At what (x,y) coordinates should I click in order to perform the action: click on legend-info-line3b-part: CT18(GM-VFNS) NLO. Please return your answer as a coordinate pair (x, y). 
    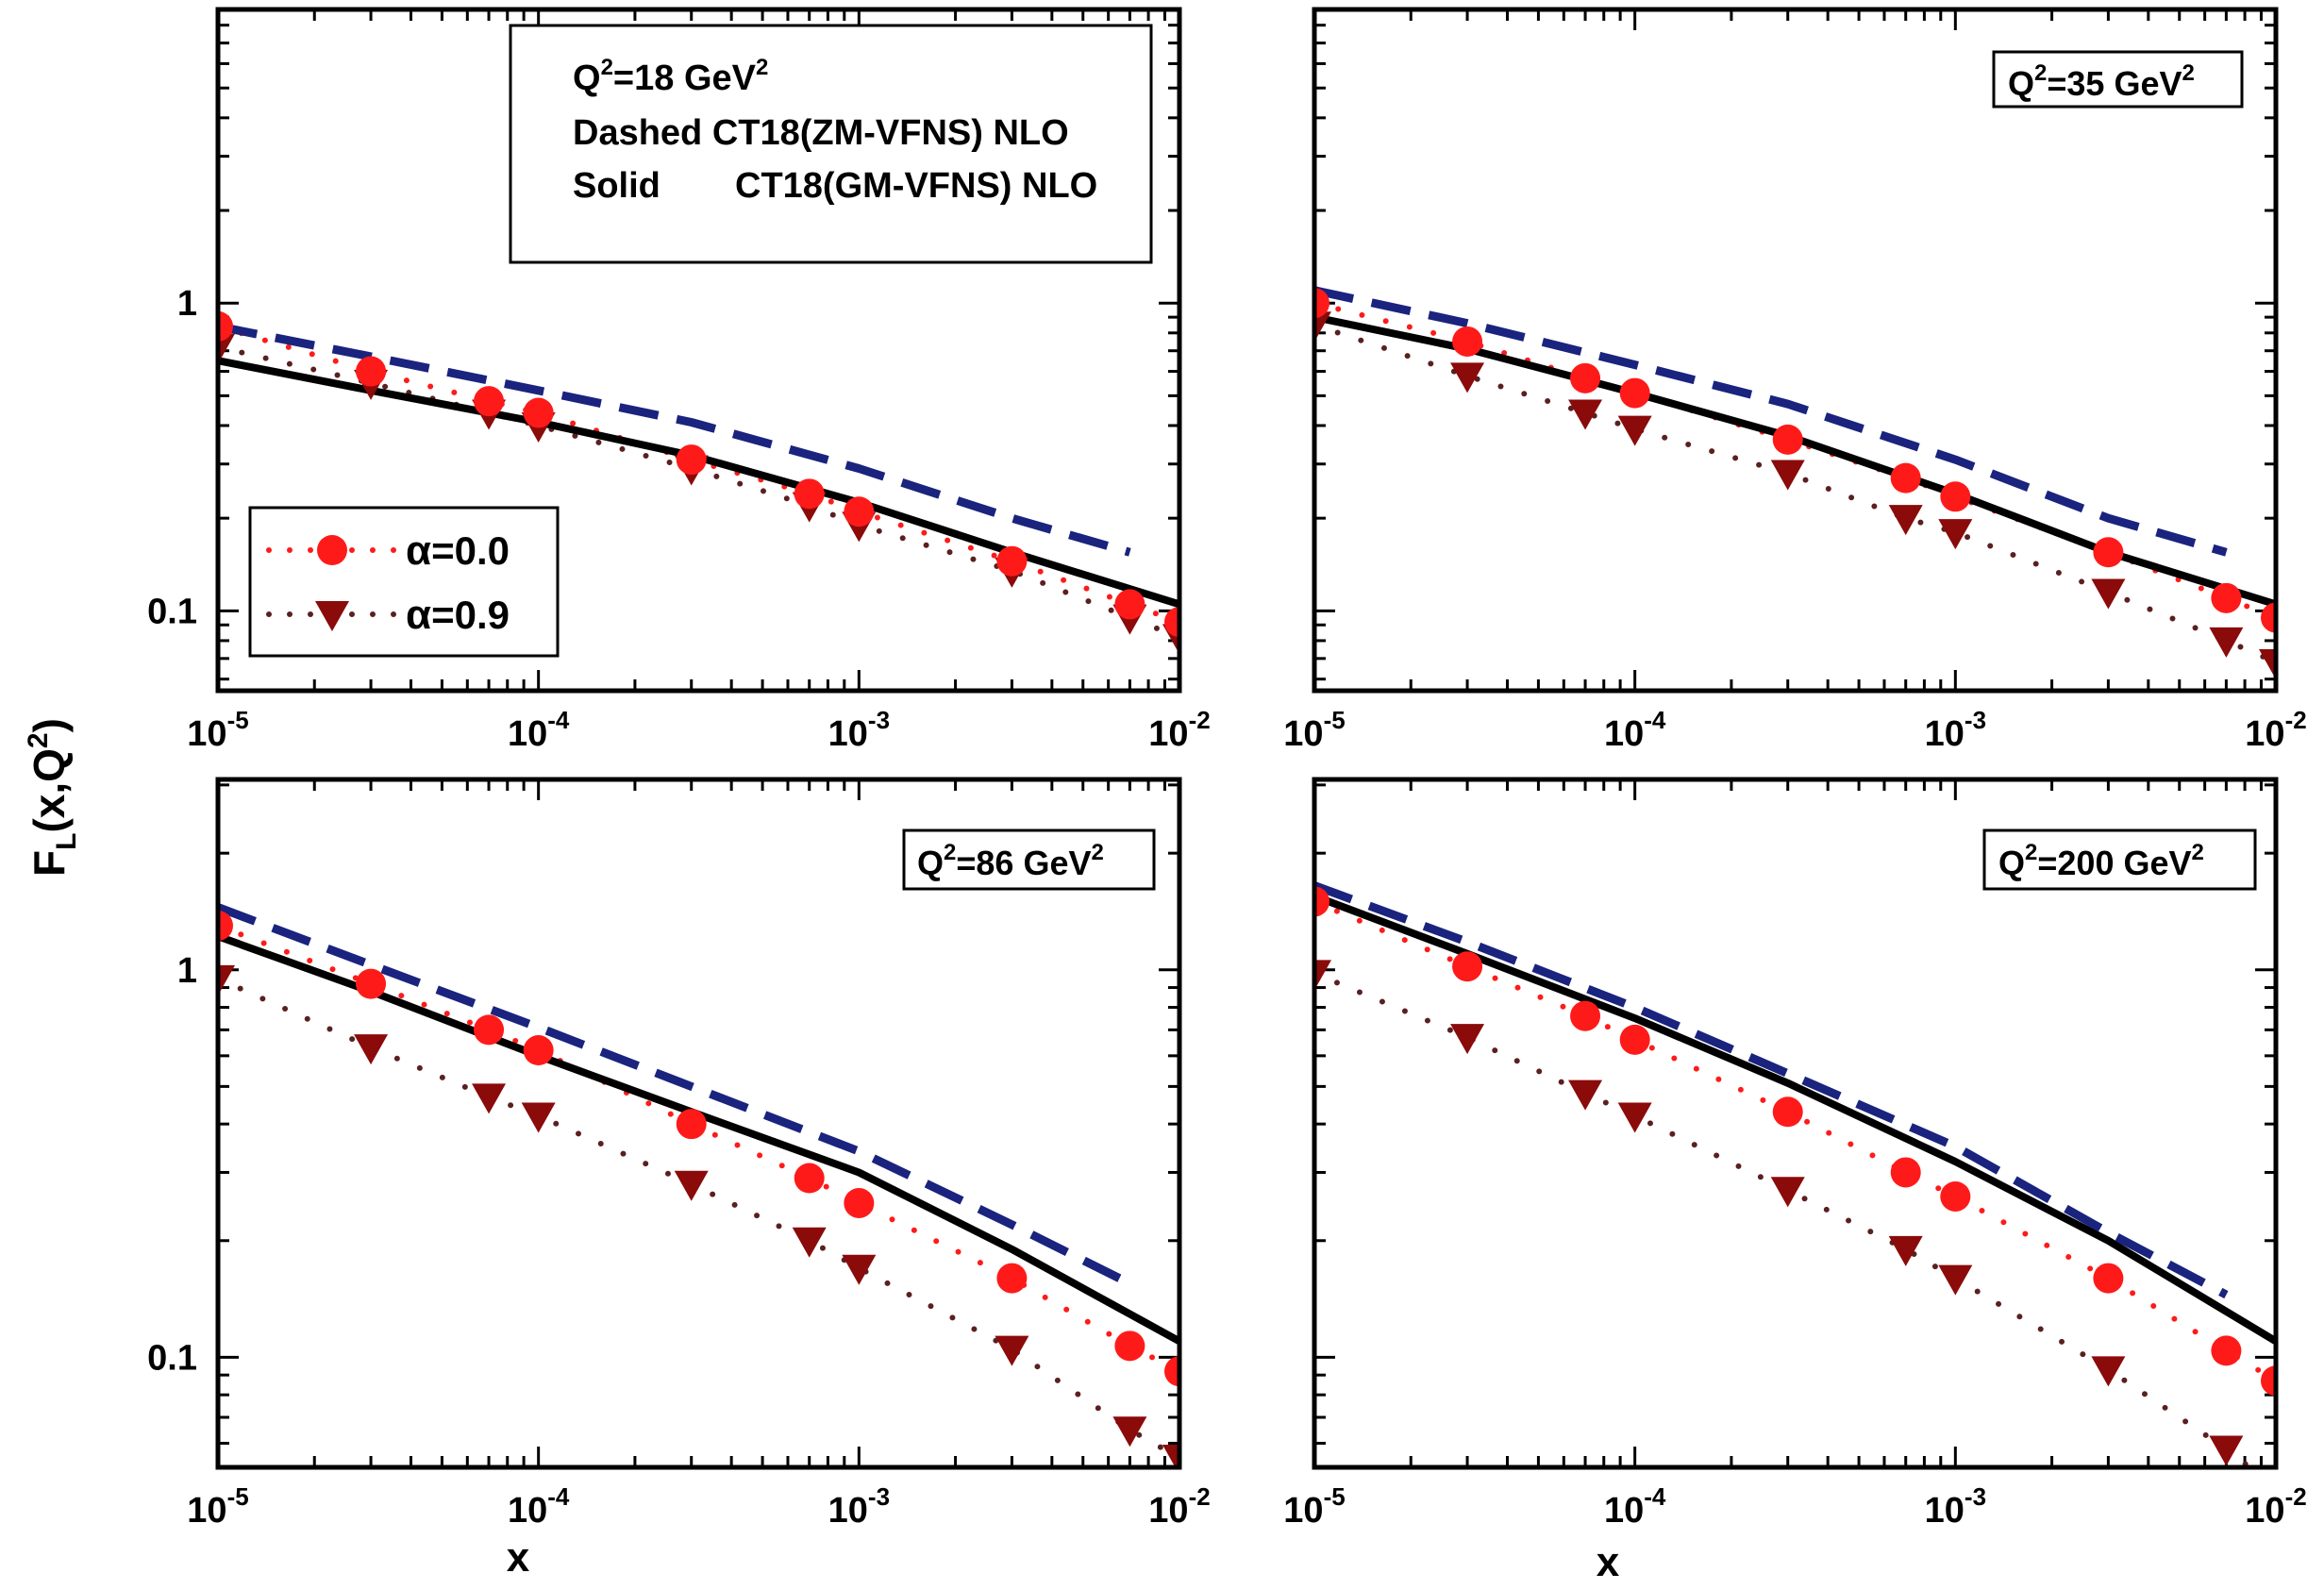
    Looking at the image, I should click on (916, 186).